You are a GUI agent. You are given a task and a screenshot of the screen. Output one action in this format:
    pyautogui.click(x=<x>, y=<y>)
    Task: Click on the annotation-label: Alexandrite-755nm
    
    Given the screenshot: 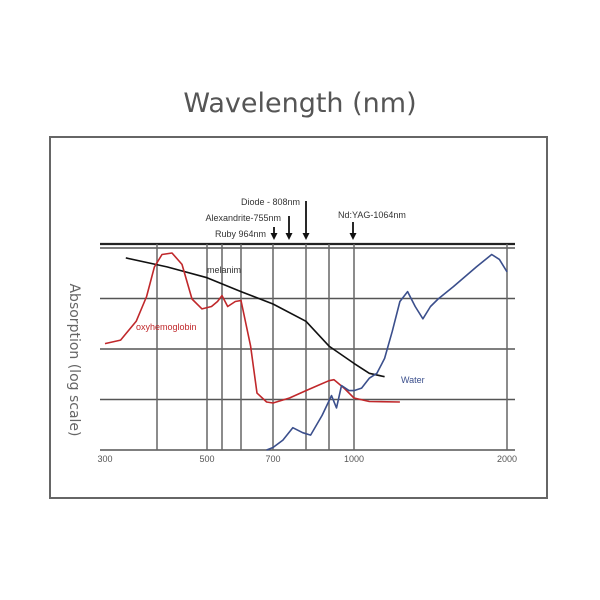 What is the action you would take?
    pyautogui.click(x=243, y=218)
    